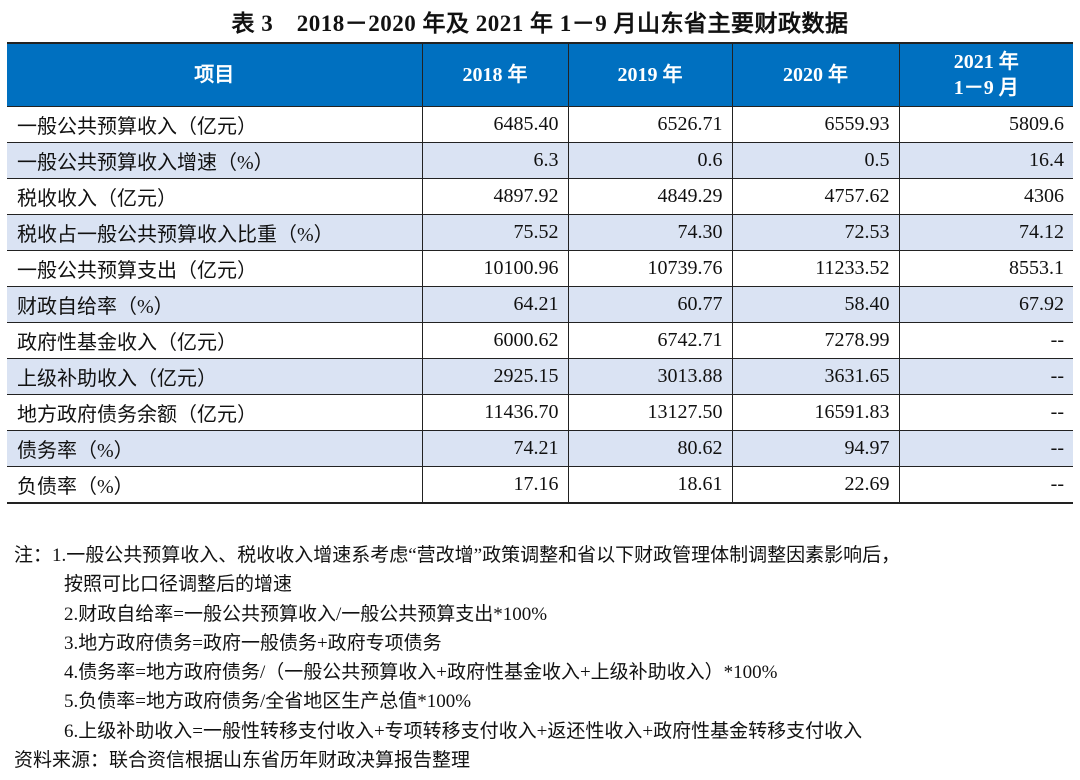  I want to click on cell-value: 72.53, so click(815, 232).